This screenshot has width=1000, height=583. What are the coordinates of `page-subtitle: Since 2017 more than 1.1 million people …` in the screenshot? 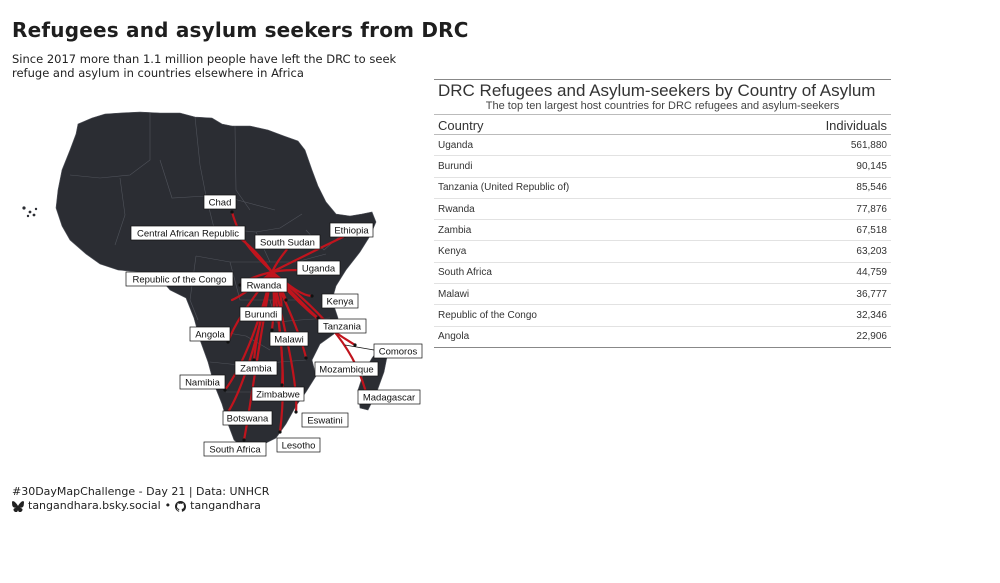 It's located at (204, 66).